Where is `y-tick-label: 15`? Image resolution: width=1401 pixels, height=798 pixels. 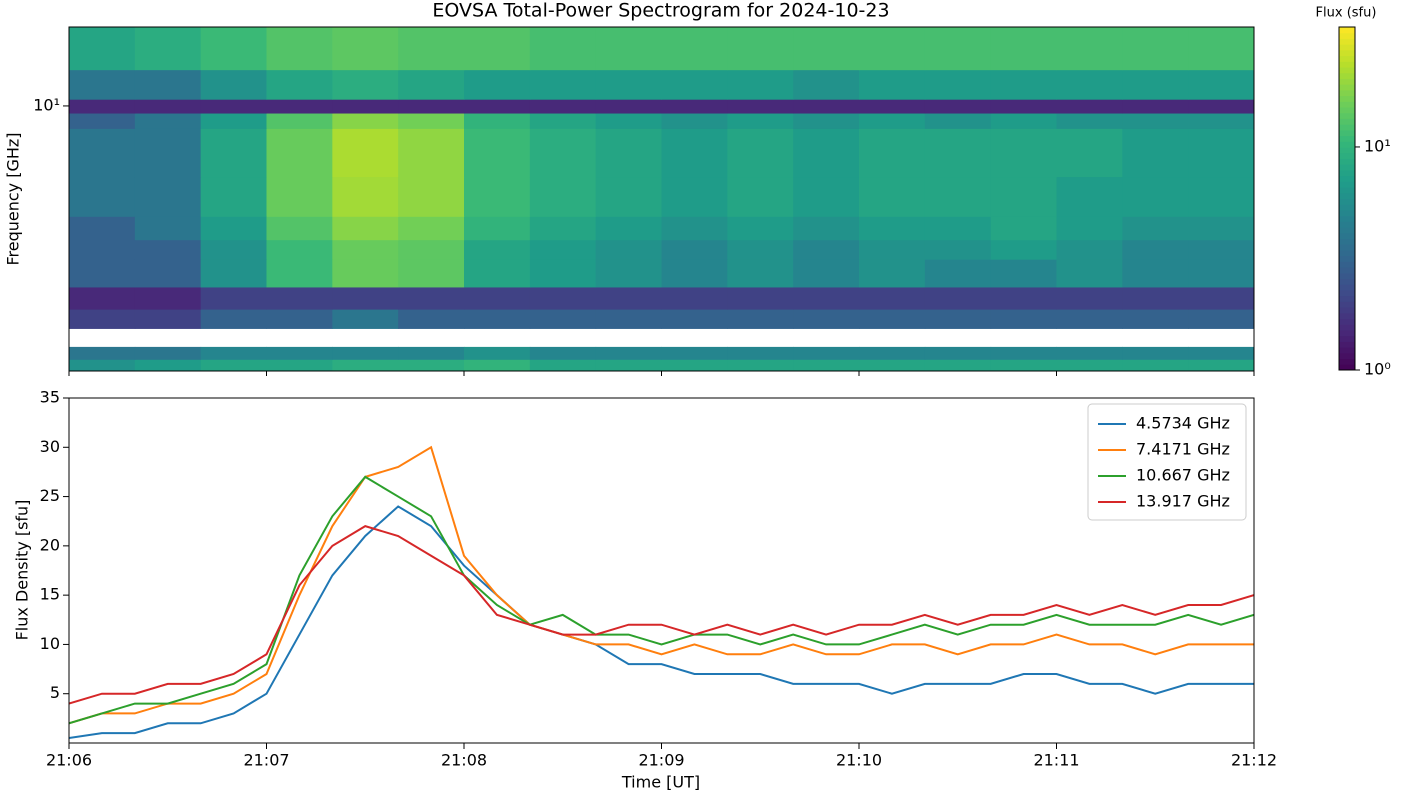
y-tick-label: 15 is located at coordinates (50, 594).